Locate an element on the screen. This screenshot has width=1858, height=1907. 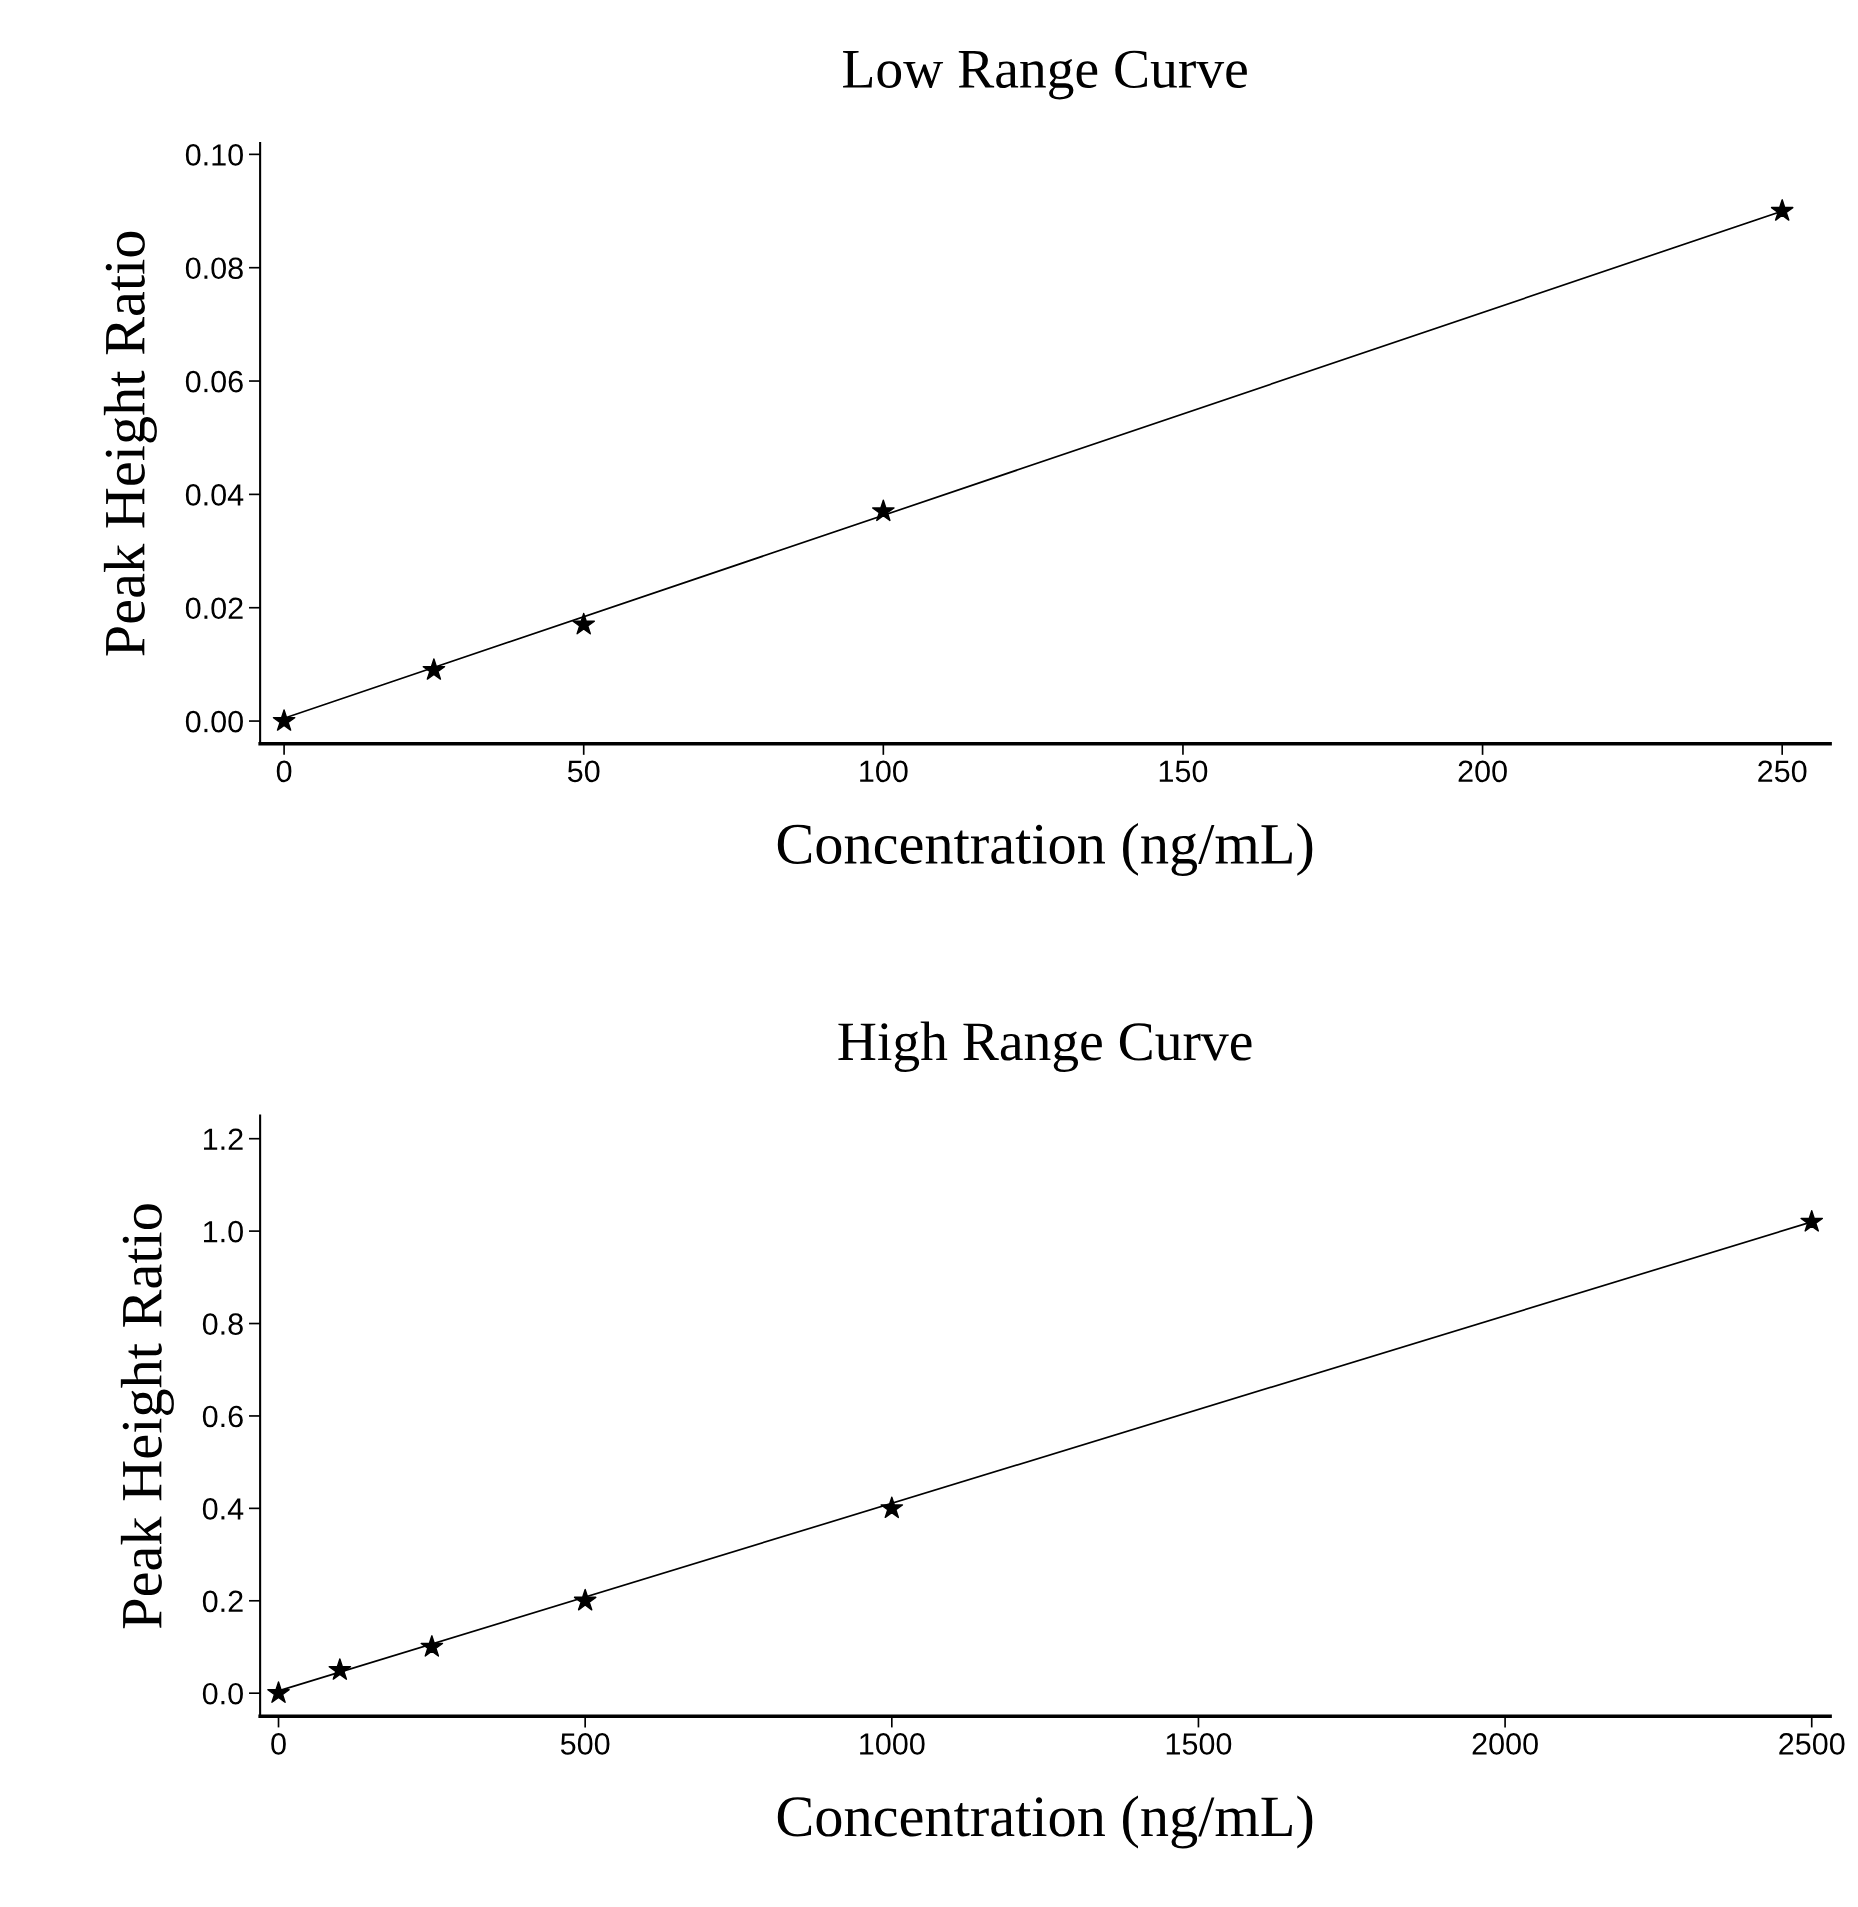
x-tick-label: 100 is located at coordinates (884, 771).